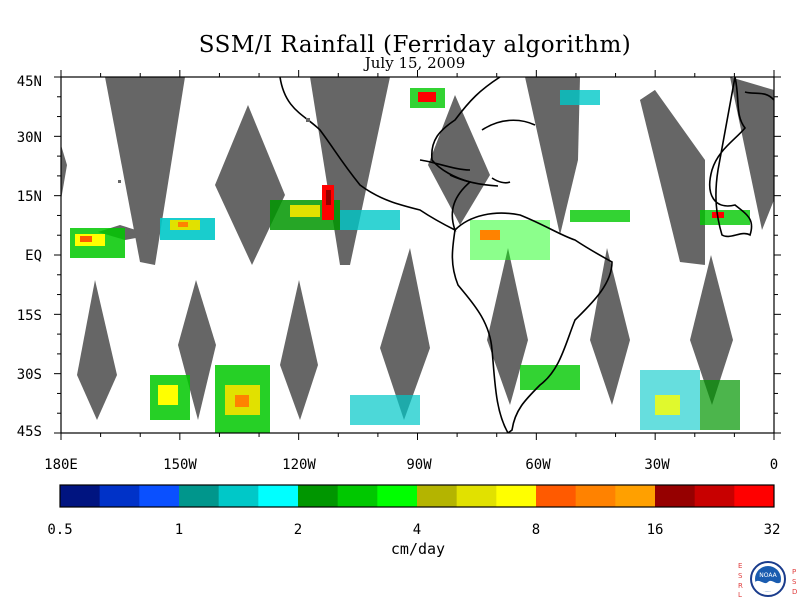 The image size is (800, 600). I want to click on map-date: July 15, 2009, so click(415, 63).